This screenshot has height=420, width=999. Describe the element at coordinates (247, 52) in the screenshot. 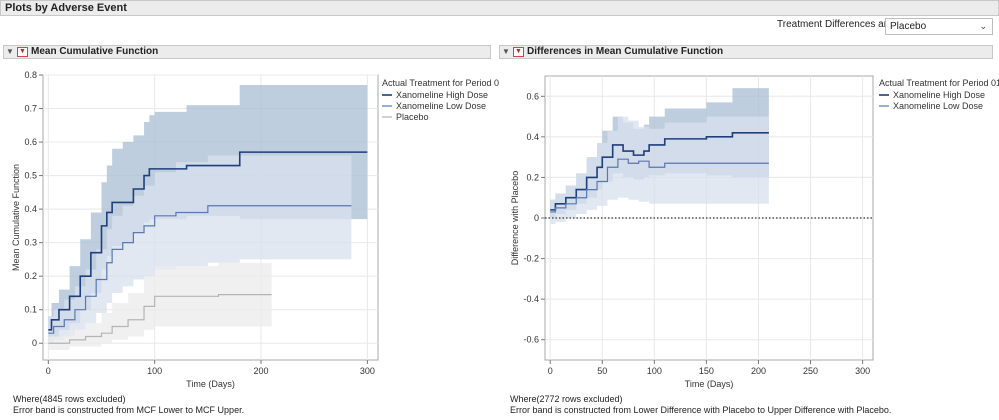

I see `panel-header-mcf: ▼ ▼ Mean Cumulative Function` at that location.